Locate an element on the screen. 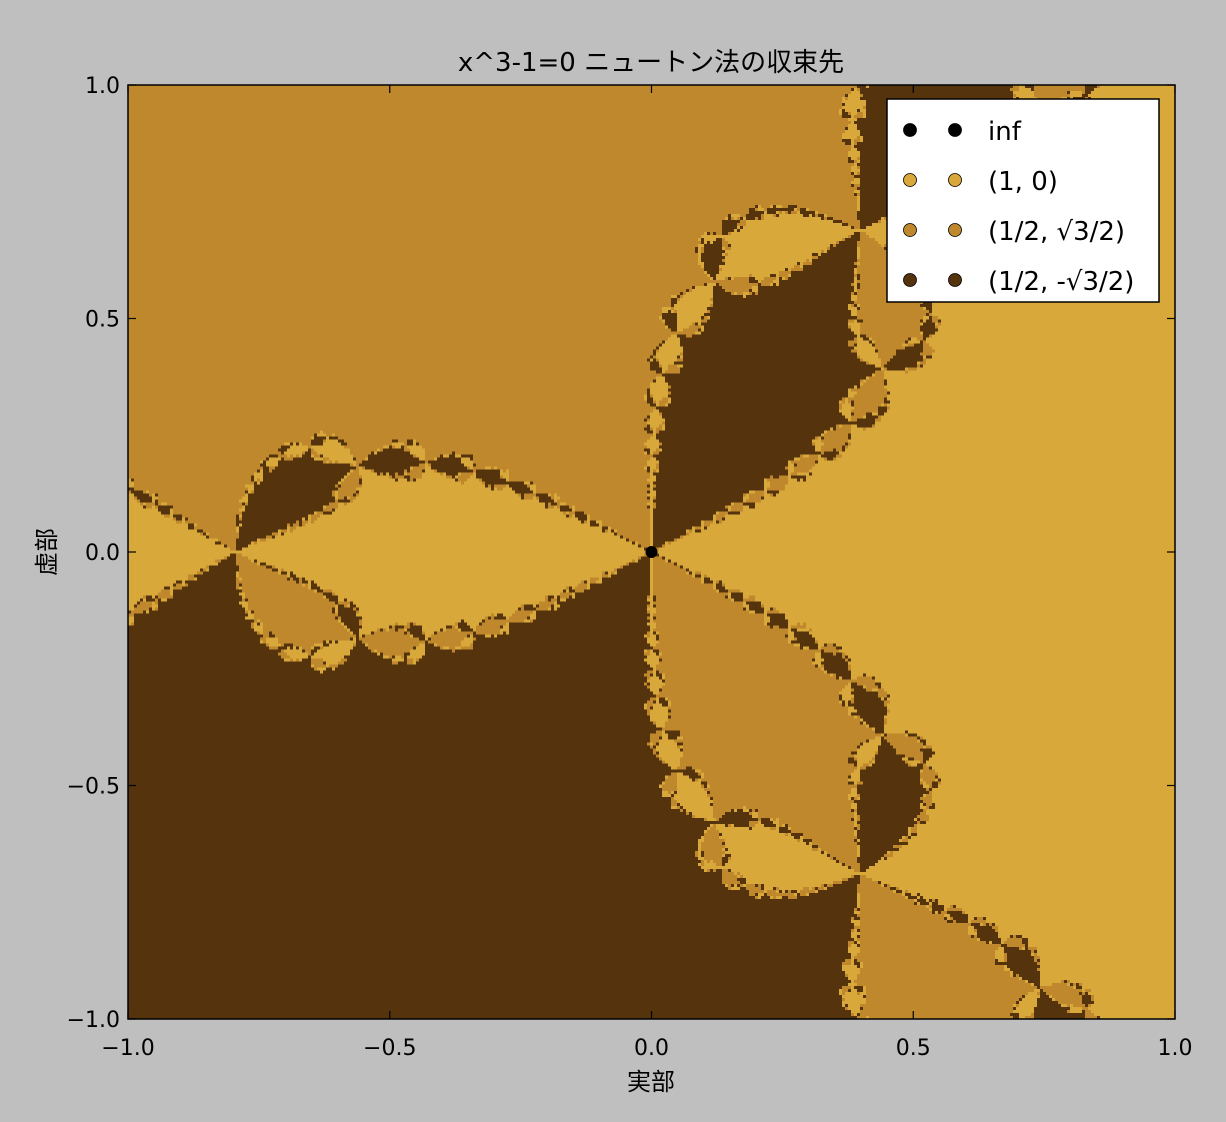 This screenshot has height=1122, width=1226. points-layer is located at coordinates (651, 552).